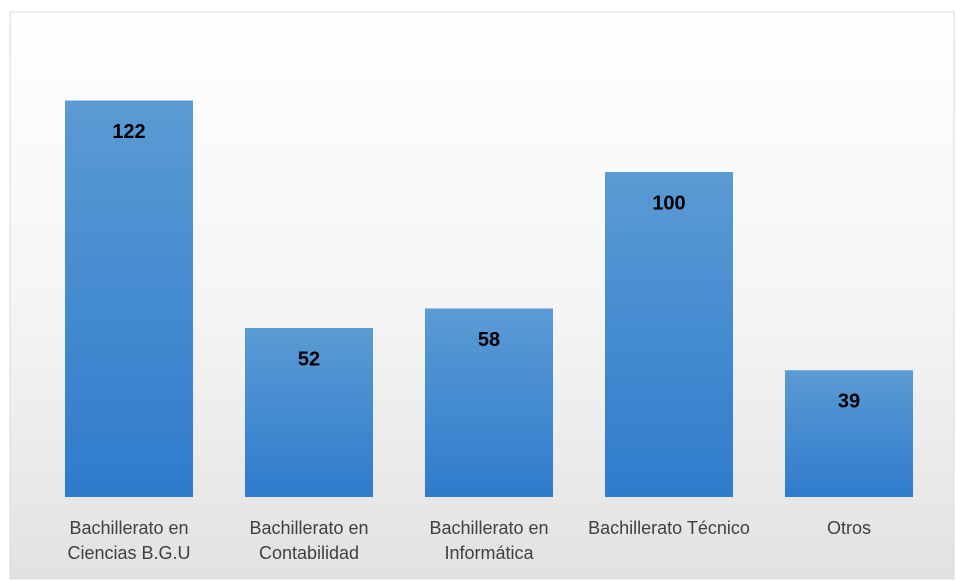 This screenshot has width=956, height=581. Describe the element at coordinates (668, 203) in the screenshot. I see `value-label: 100` at that location.